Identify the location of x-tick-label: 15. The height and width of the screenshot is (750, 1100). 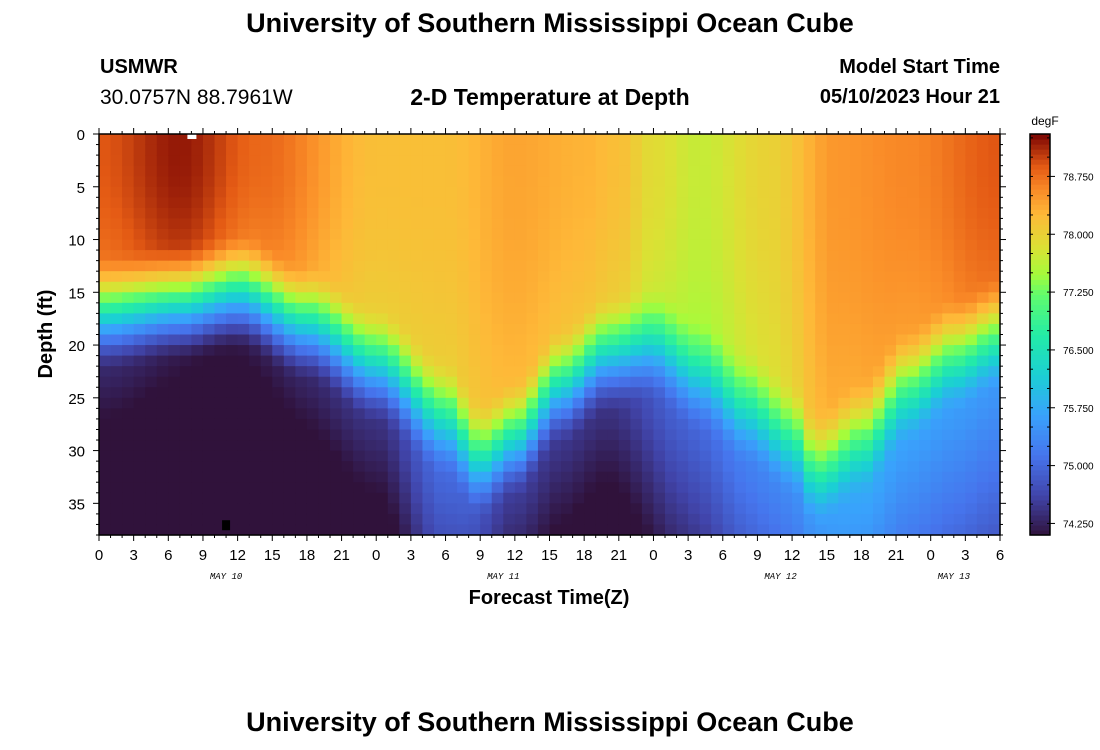
(826, 555).